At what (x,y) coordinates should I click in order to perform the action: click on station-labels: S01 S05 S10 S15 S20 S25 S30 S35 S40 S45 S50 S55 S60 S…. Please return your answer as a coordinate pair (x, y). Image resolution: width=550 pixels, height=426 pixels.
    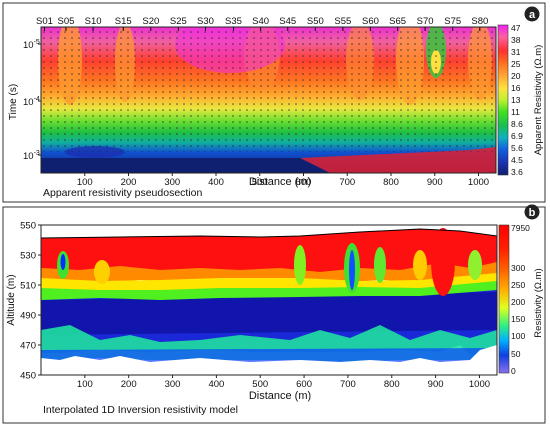
    Looking at the image, I should click on (262, 21).